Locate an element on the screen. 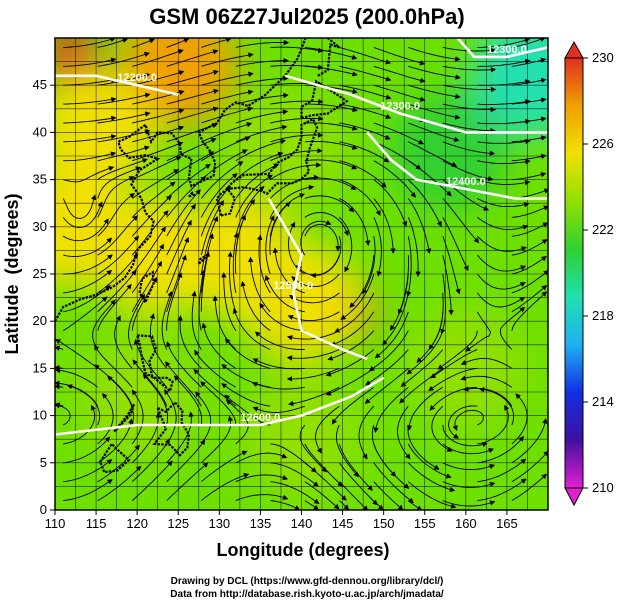 This screenshot has height=605, width=619. colorbar-tick-label: 222 is located at coordinates (603, 229).